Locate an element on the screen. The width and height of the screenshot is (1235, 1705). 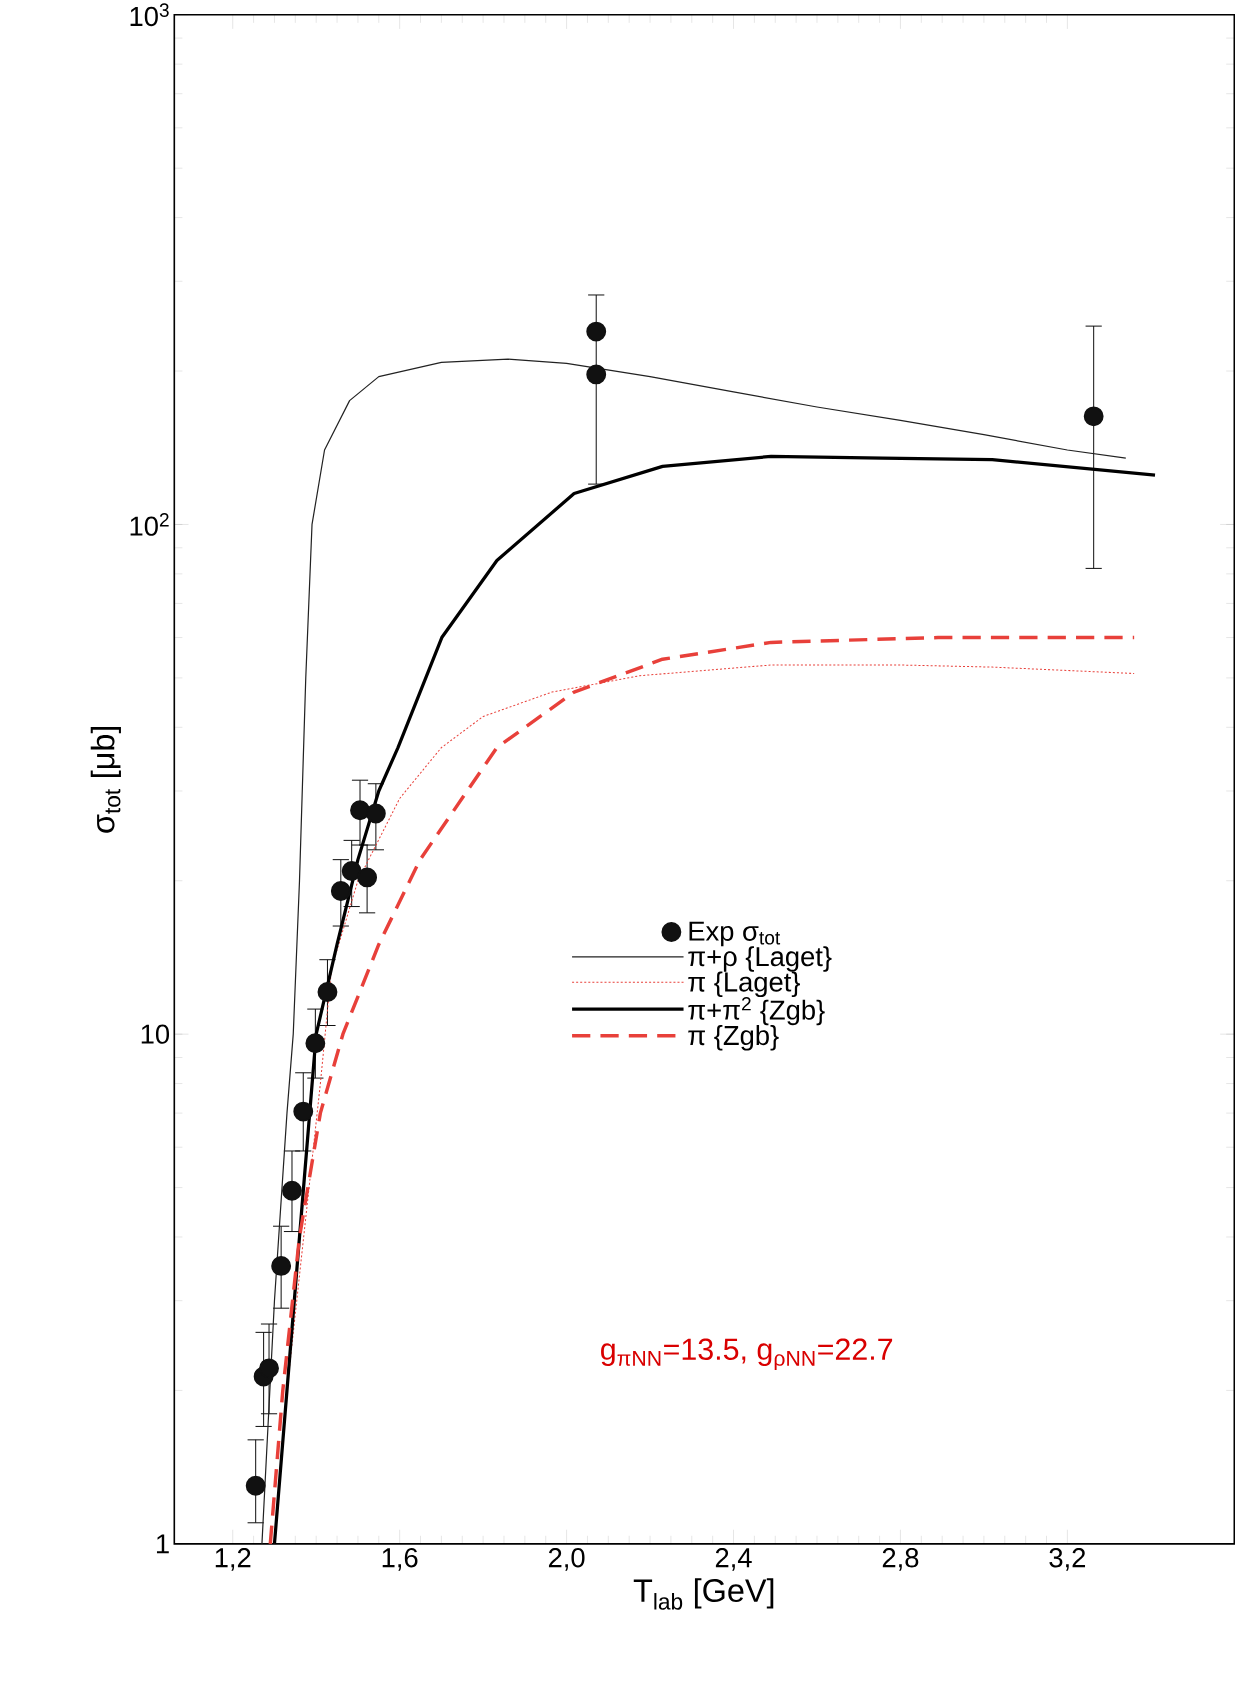
legend-label: π+π$^{2}$ {Zgb} is located at coordinates (756, 1011).